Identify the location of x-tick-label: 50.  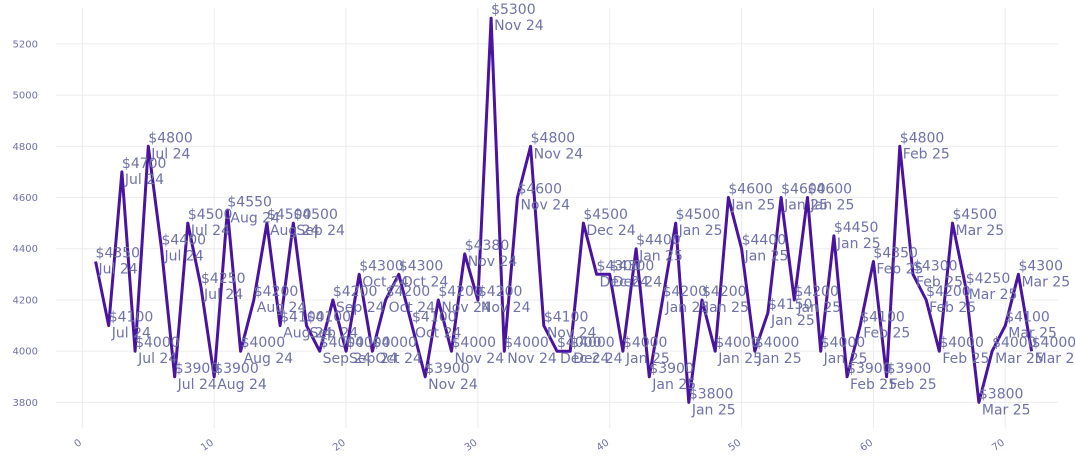
(735, 445).